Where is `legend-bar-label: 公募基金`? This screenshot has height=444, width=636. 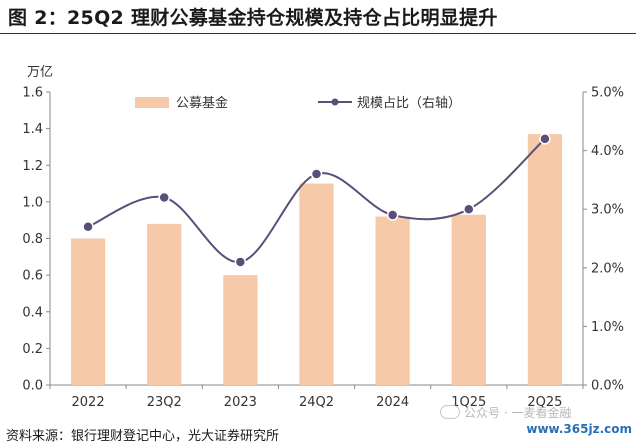 legend-bar-label: 公募基金 is located at coordinates (202, 103).